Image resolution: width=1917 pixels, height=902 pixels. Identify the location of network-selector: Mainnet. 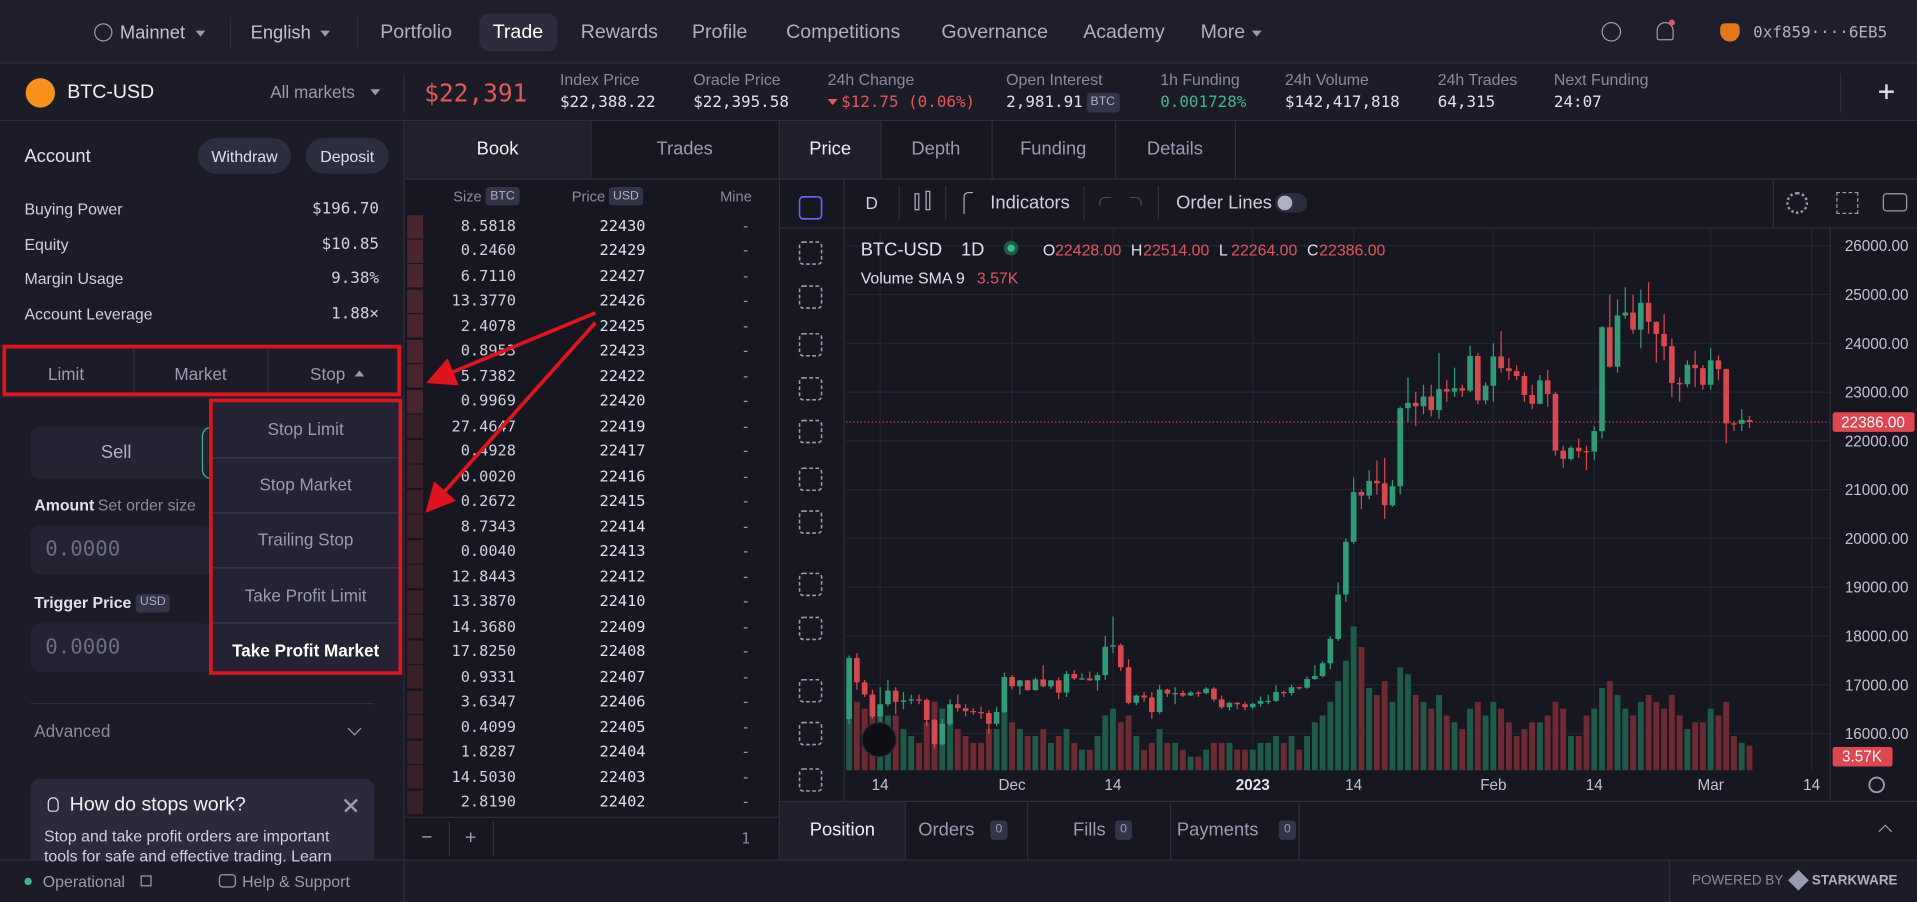
(152, 33).